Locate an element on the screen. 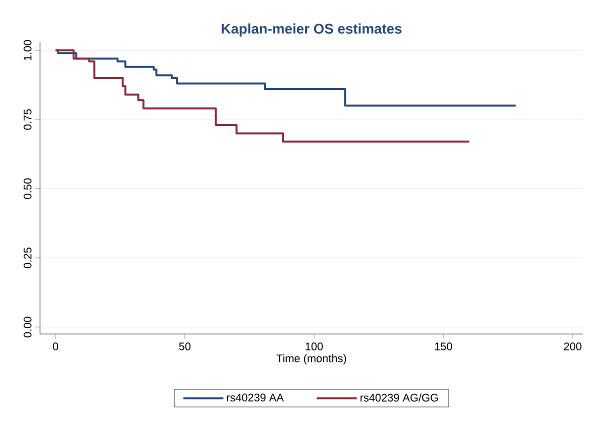 Image resolution: width=600 pixels, height=444 pixels. legend-label: rs40239 AA is located at coordinates (255, 398).